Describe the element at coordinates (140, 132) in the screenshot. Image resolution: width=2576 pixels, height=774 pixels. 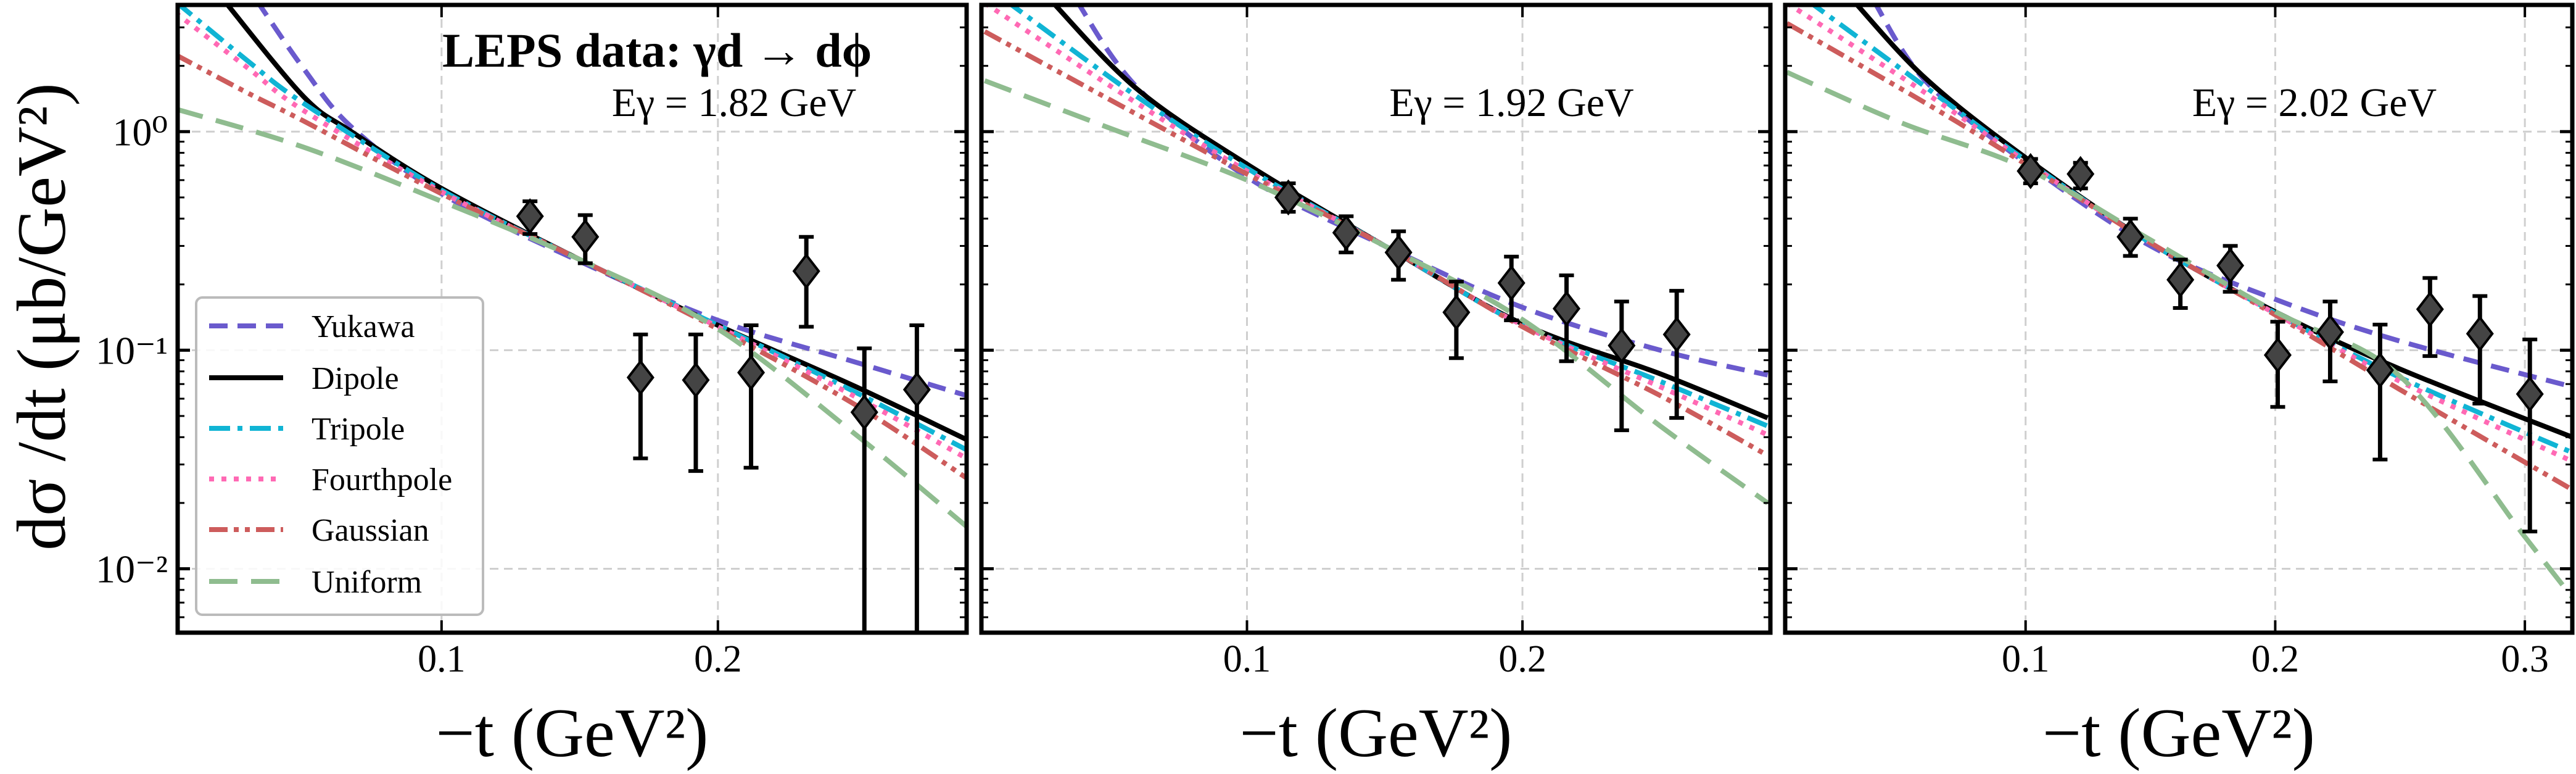
I see `y-tick-label: 10⁰` at that location.